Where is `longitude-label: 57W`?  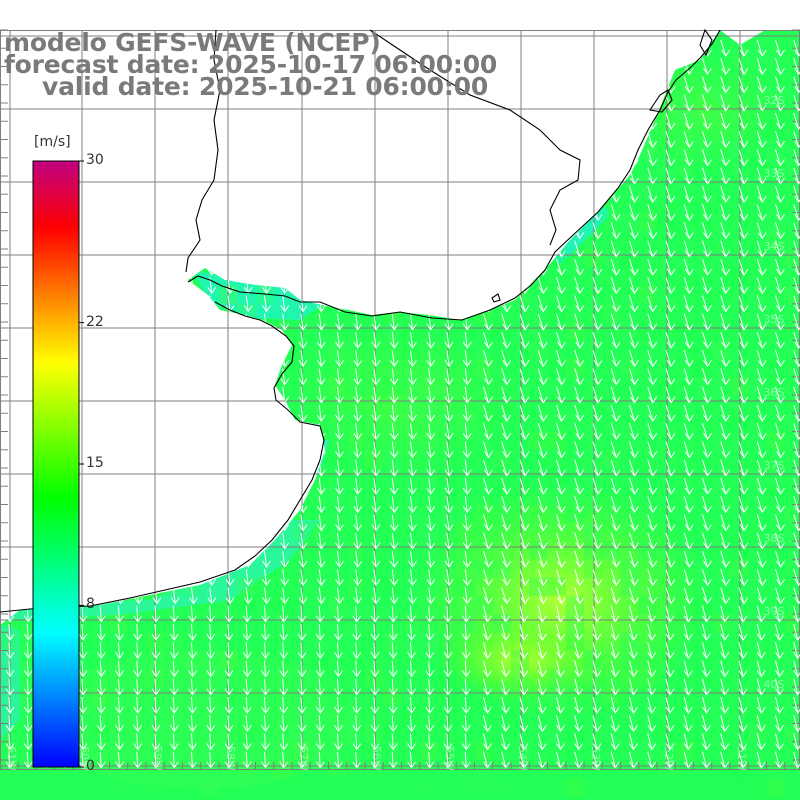
longitude-label: 57W is located at coordinates (303, 758).